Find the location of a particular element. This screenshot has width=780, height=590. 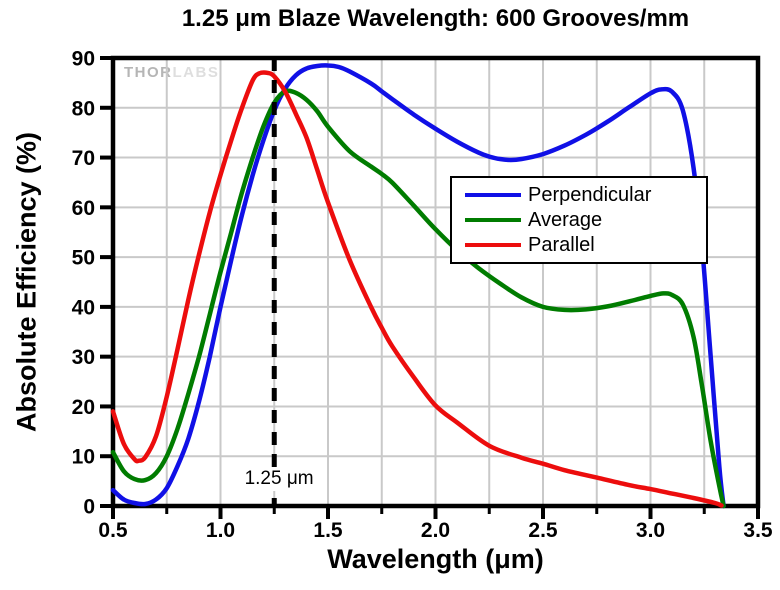

x-tick-label: 1.0 is located at coordinates (220, 530).